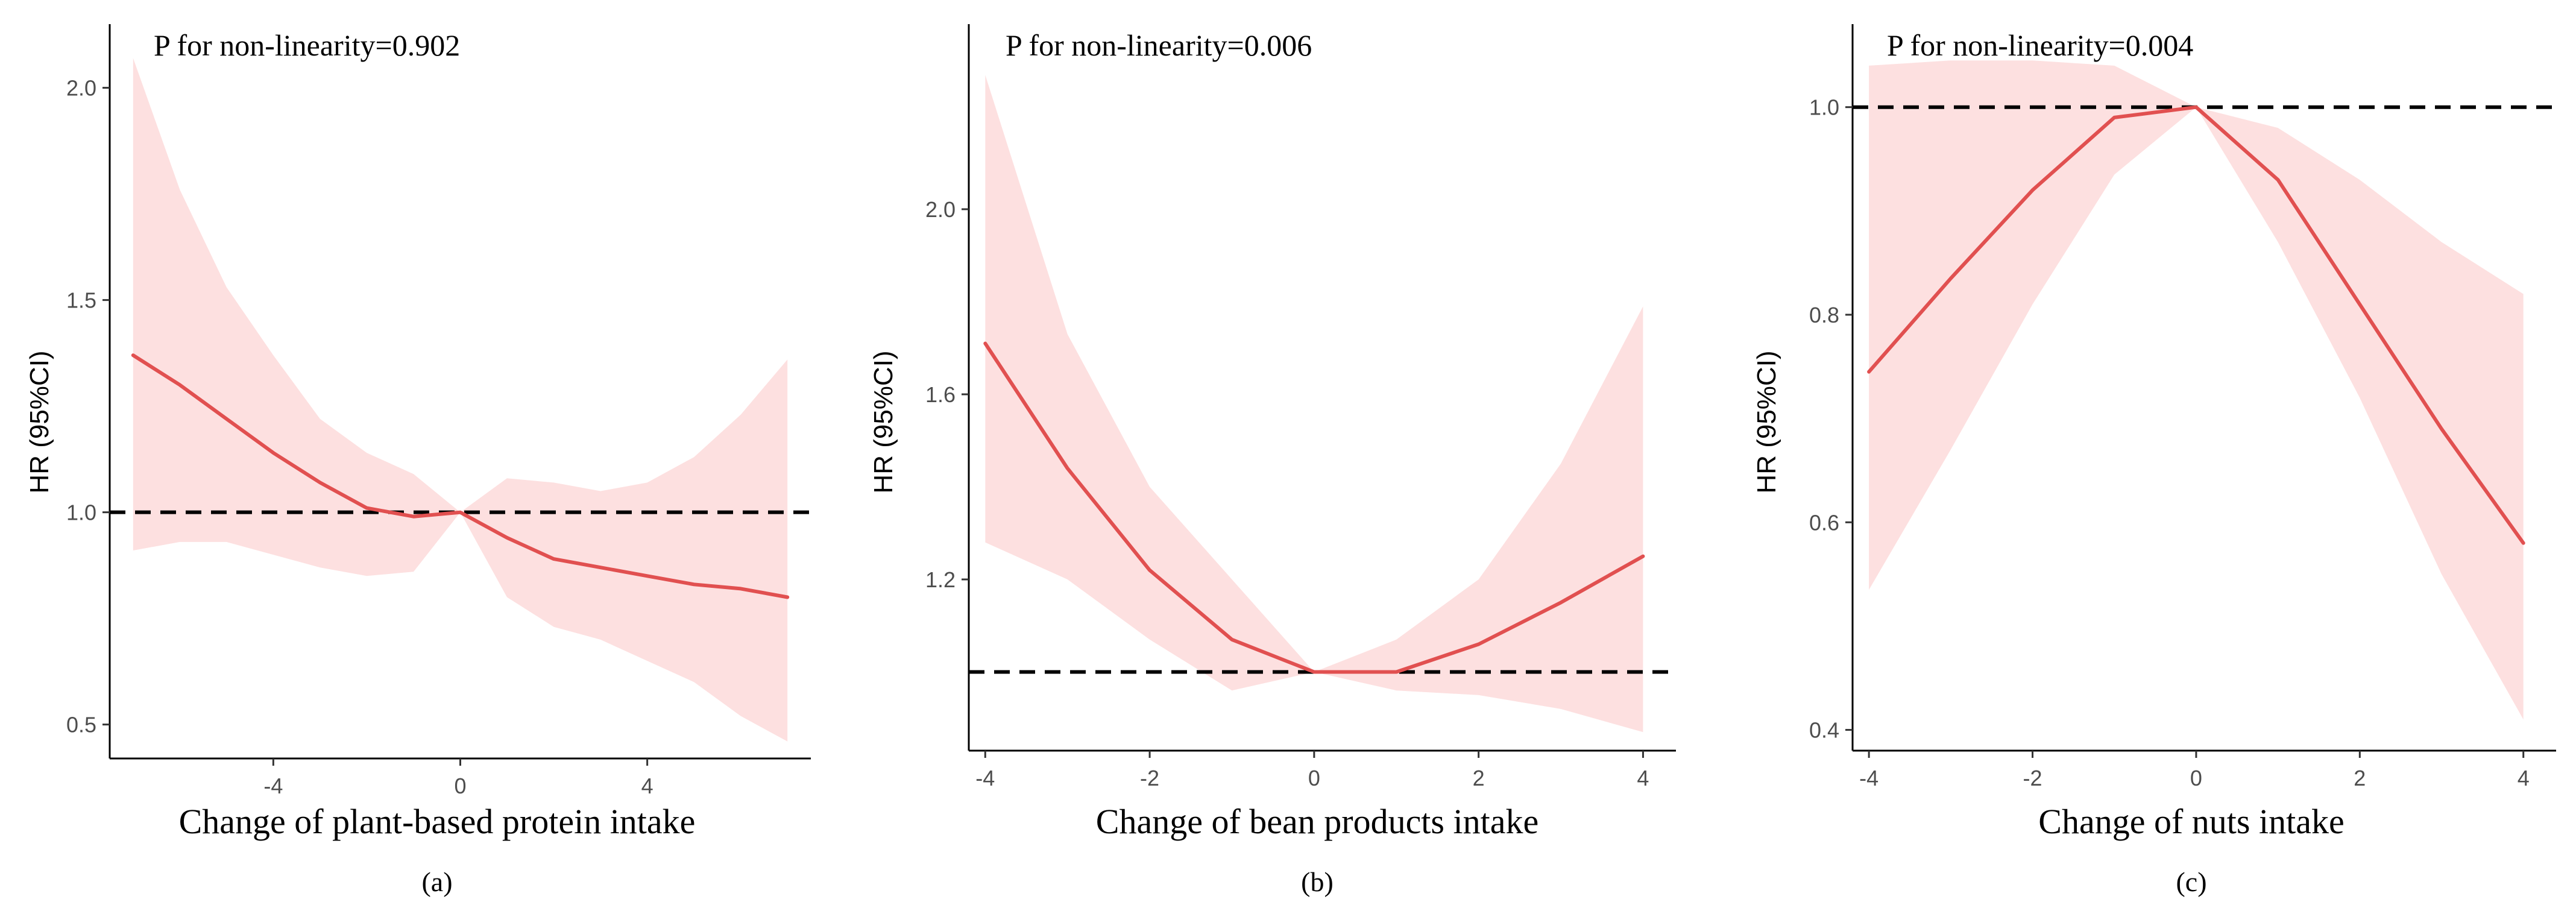 This screenshot has height=908, width=2576. I want to click on panel-a-y-tick-label: 1.5, so click(81, 300).